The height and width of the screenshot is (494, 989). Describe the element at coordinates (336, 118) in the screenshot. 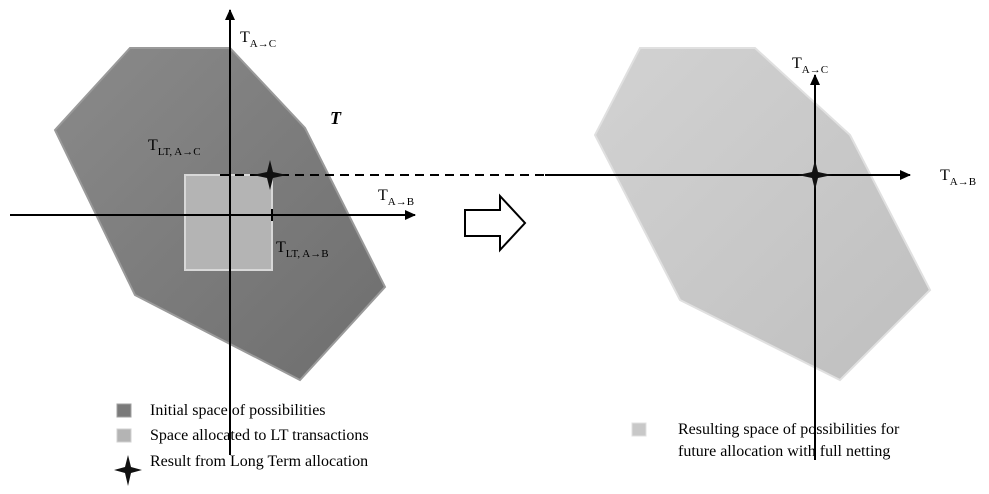

I see `space-label: T` at that location.